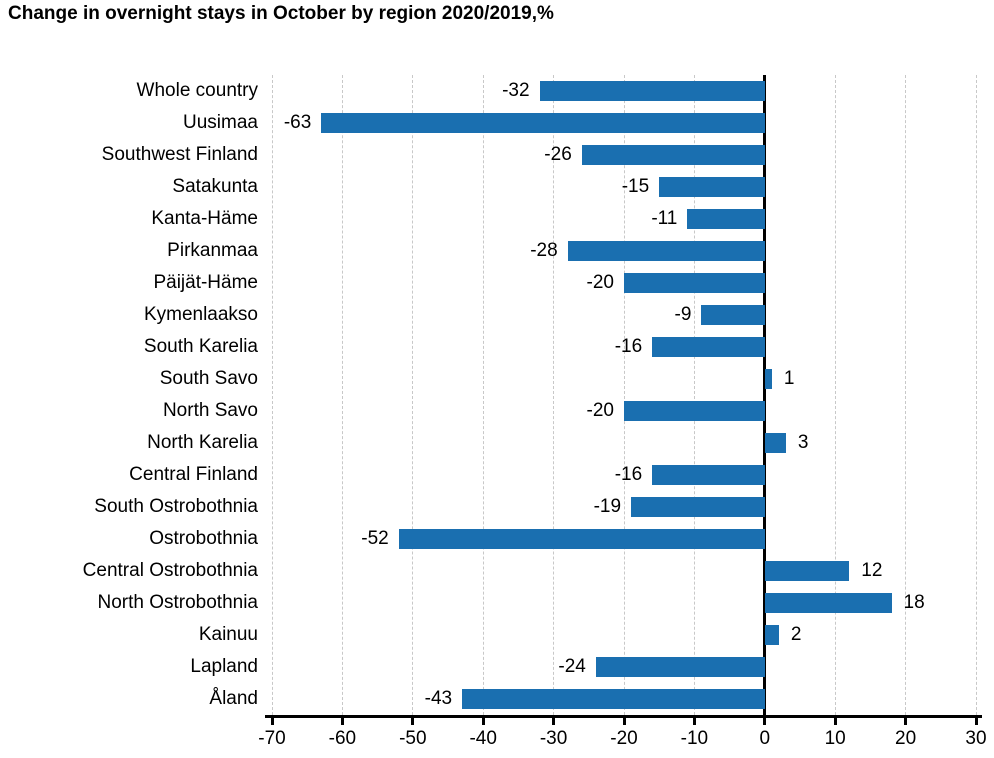 This screenshot has height=758, width=994. I want to click on x-tick-label: 30, so click(976, 738).